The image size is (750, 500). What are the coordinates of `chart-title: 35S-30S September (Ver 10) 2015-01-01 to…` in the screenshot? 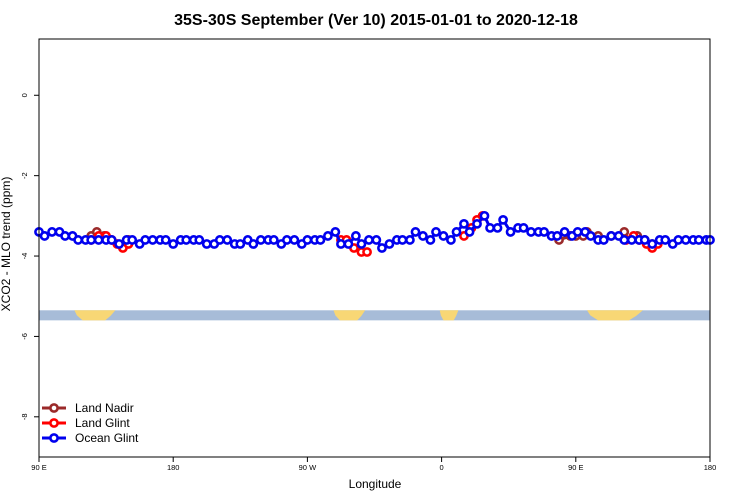 It's located at (376, 20).